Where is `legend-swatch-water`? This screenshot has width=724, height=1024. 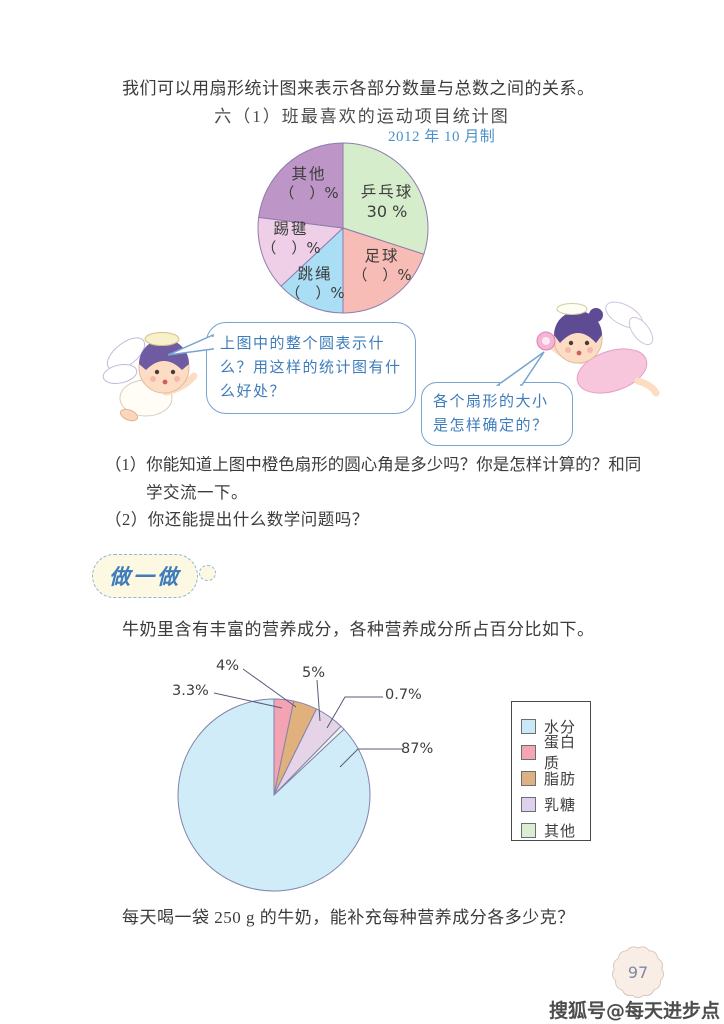 legend-swatch-water is located at coordinates (528, 726).